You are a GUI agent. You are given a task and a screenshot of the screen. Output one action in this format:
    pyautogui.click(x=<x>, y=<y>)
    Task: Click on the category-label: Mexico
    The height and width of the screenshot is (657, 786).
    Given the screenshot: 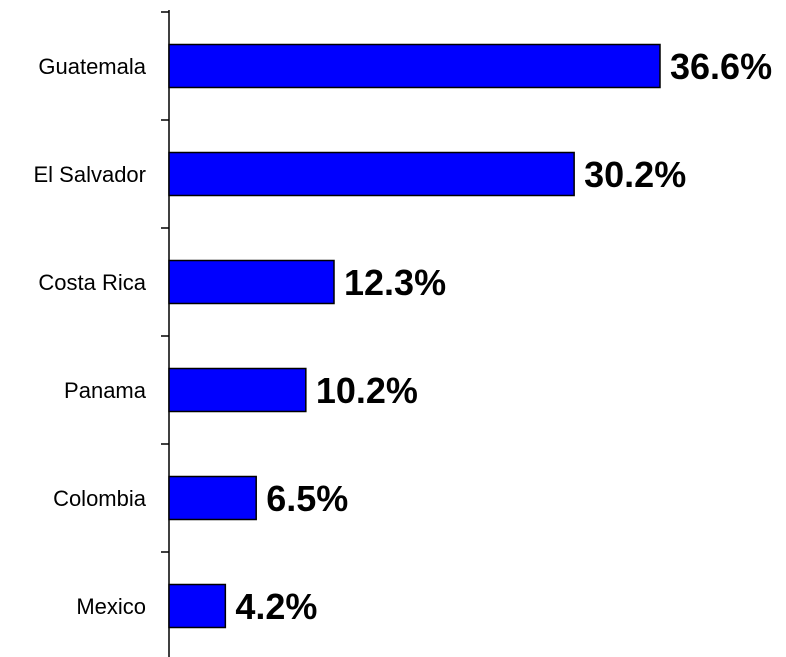 What is the action you would take?
    pyautogui.click(x=111, y=606)
    